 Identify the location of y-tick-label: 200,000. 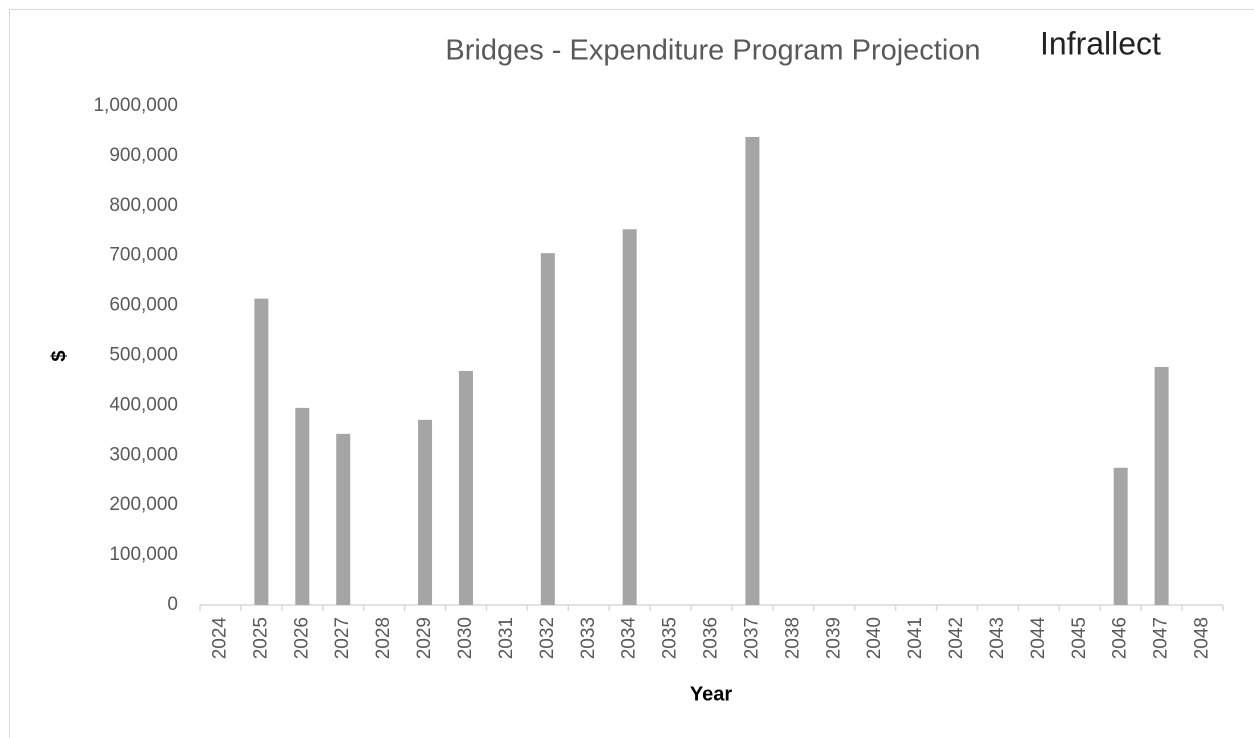
(143, 504).